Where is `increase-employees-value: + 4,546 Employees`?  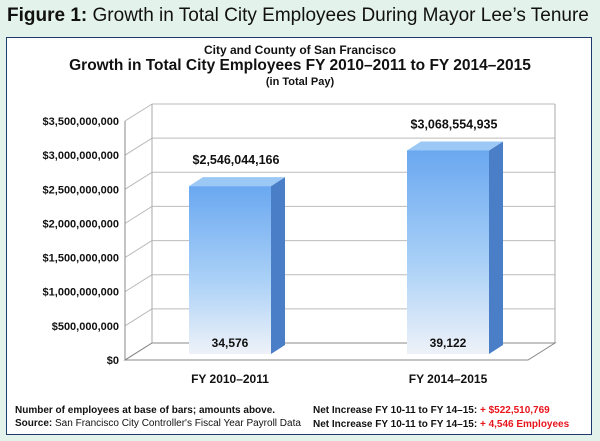
increase-employees-value: + 4,546 Employees is located at coordinates (524, 424).